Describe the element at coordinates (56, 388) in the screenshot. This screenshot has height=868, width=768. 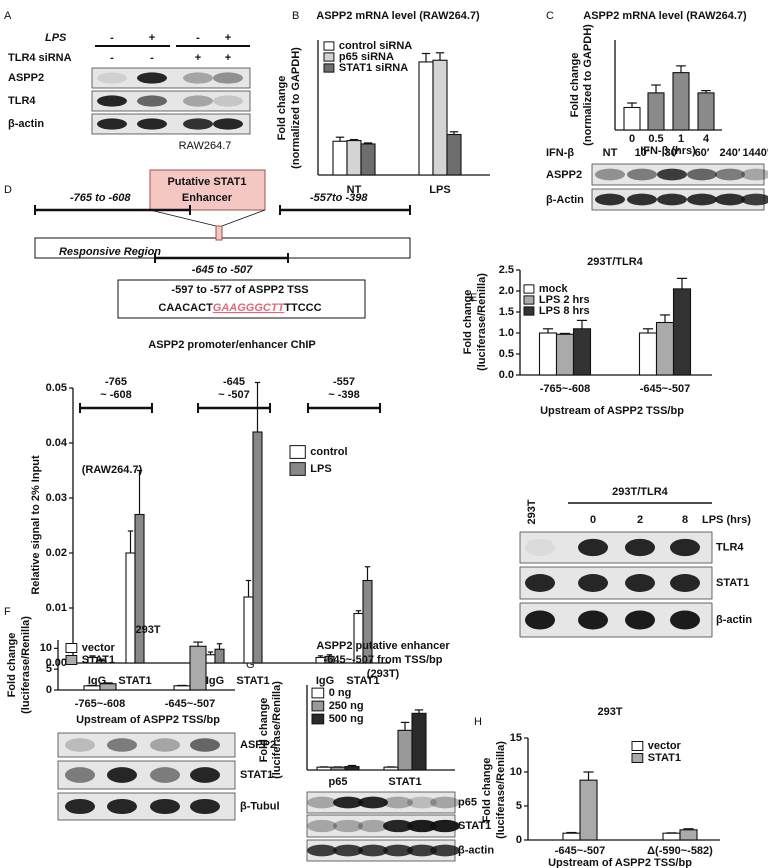
I see `y-tick-label: 0.05` at that location.